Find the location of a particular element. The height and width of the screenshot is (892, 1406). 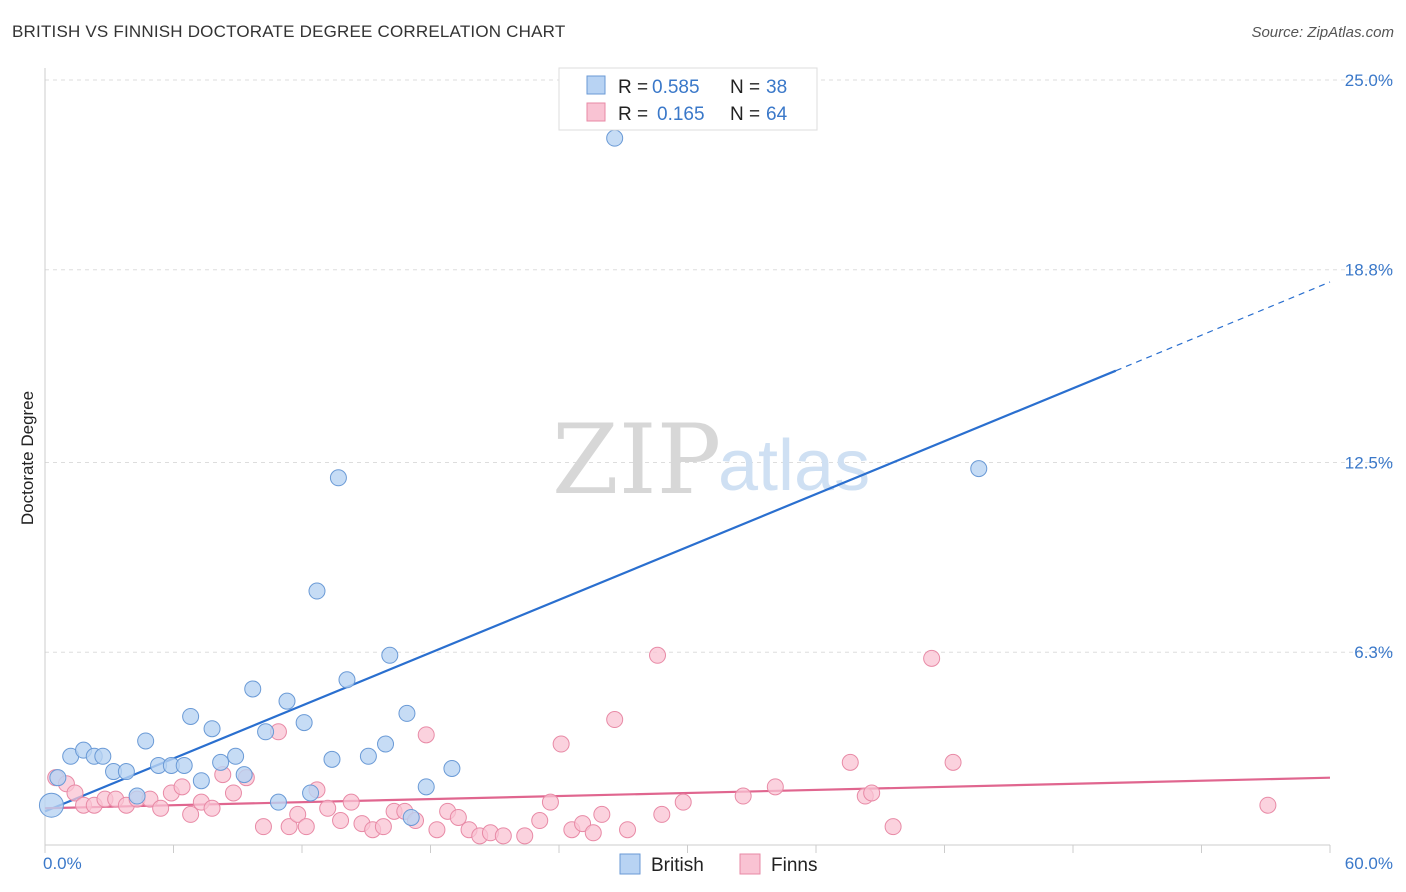

y-axis-title: Doctorate Degree is located at coordinates (27, 458).